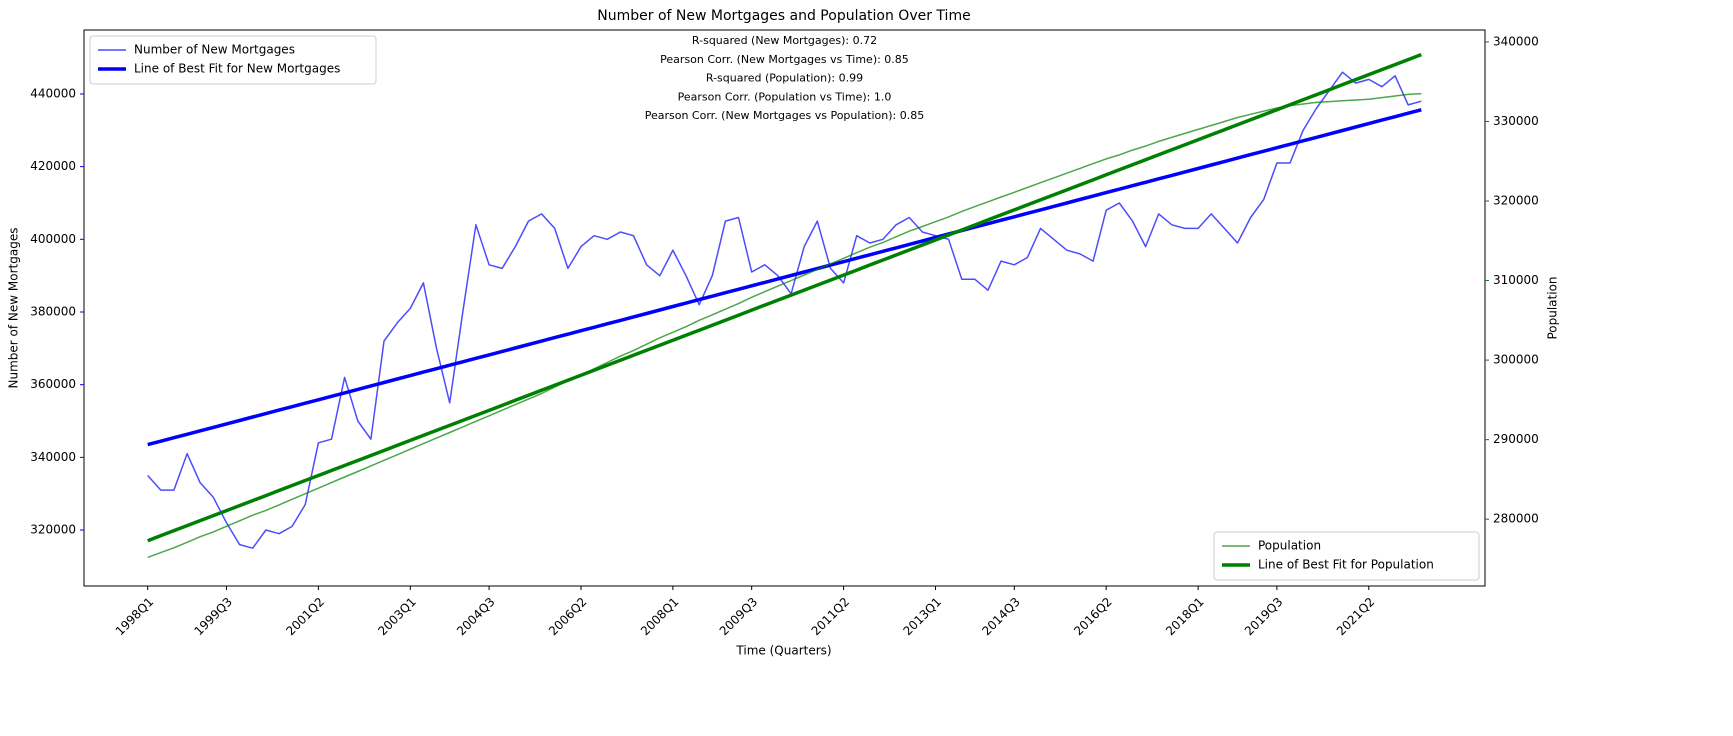 Image resolution: width=1733 pixels, height=736 pixels. What do you see at coordinates (305, 617) in the screenshot?
I see `x-tick-label: 2001Q2` at bounding box center [305, 617].